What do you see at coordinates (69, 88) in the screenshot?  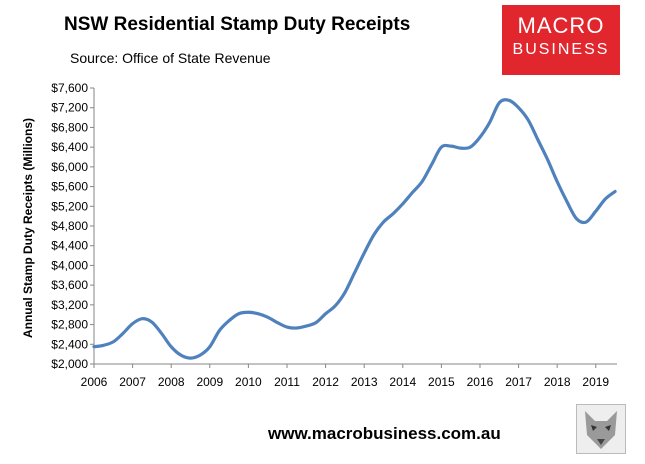 I see `y-tick-label: $7,600` at bounding box center [69, 88].